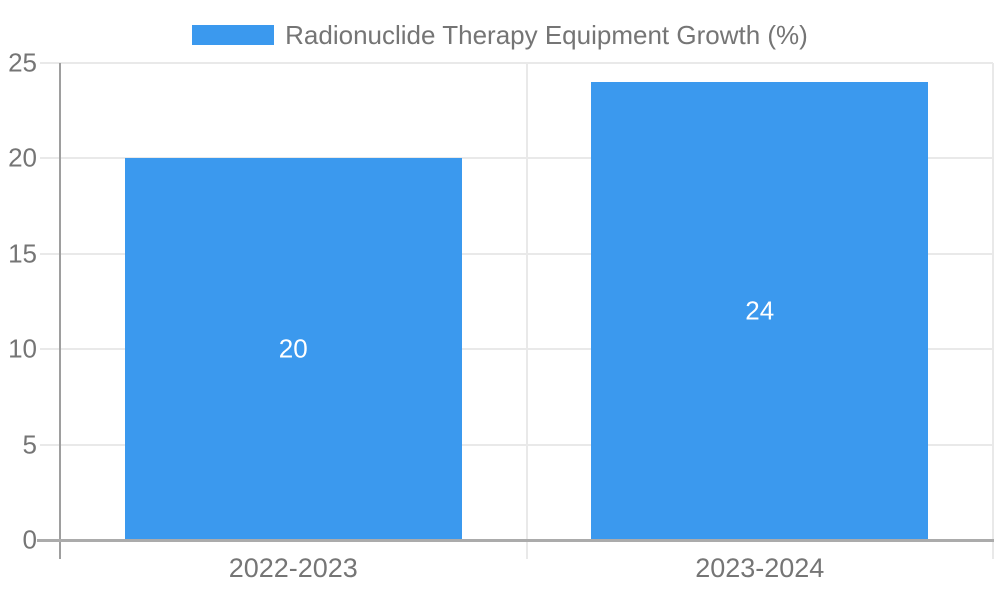 The height and width of the screenshot is (600, 1000). Describe the element at coordinates (293, 568) in the screenshot. I see `x-axis-label-2022-2023: 2022-2023` at that location.